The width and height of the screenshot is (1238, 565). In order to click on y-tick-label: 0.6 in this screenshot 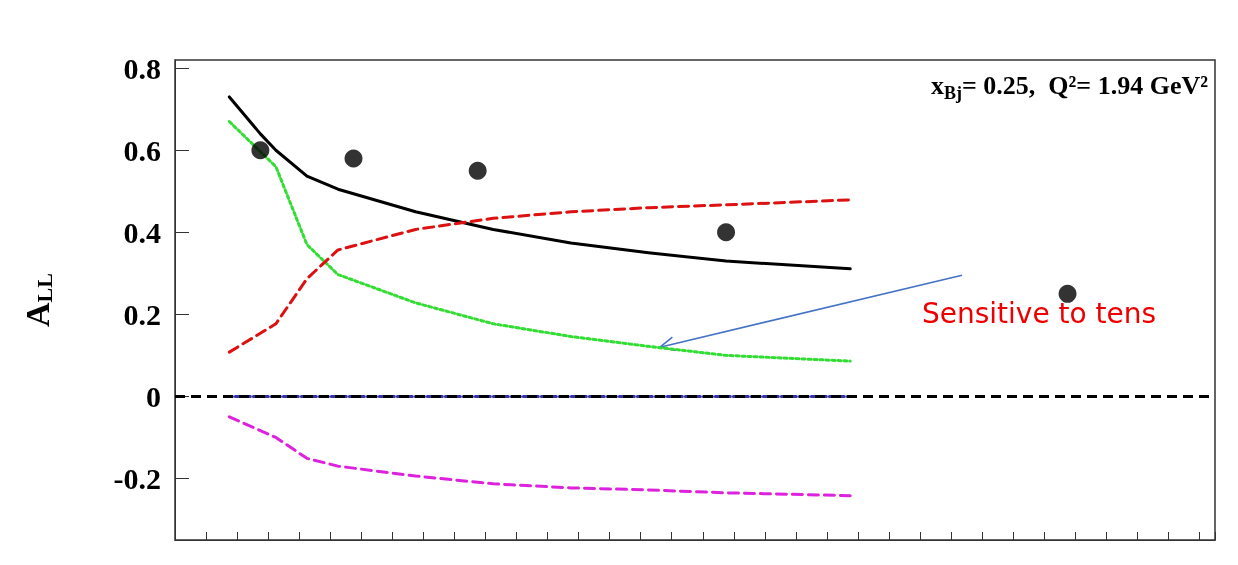, I will do `click(142, 150)`.